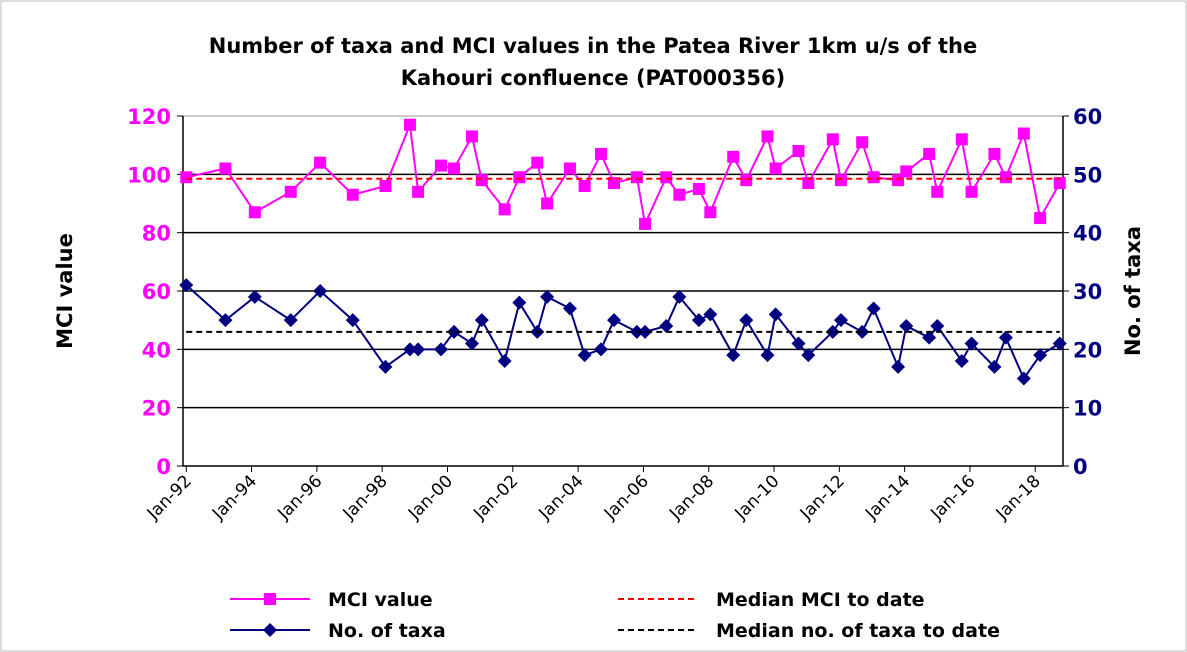 This screenshot has height=652, width=1187. I want to click on y-tick-label: 0, so click(163, 467).